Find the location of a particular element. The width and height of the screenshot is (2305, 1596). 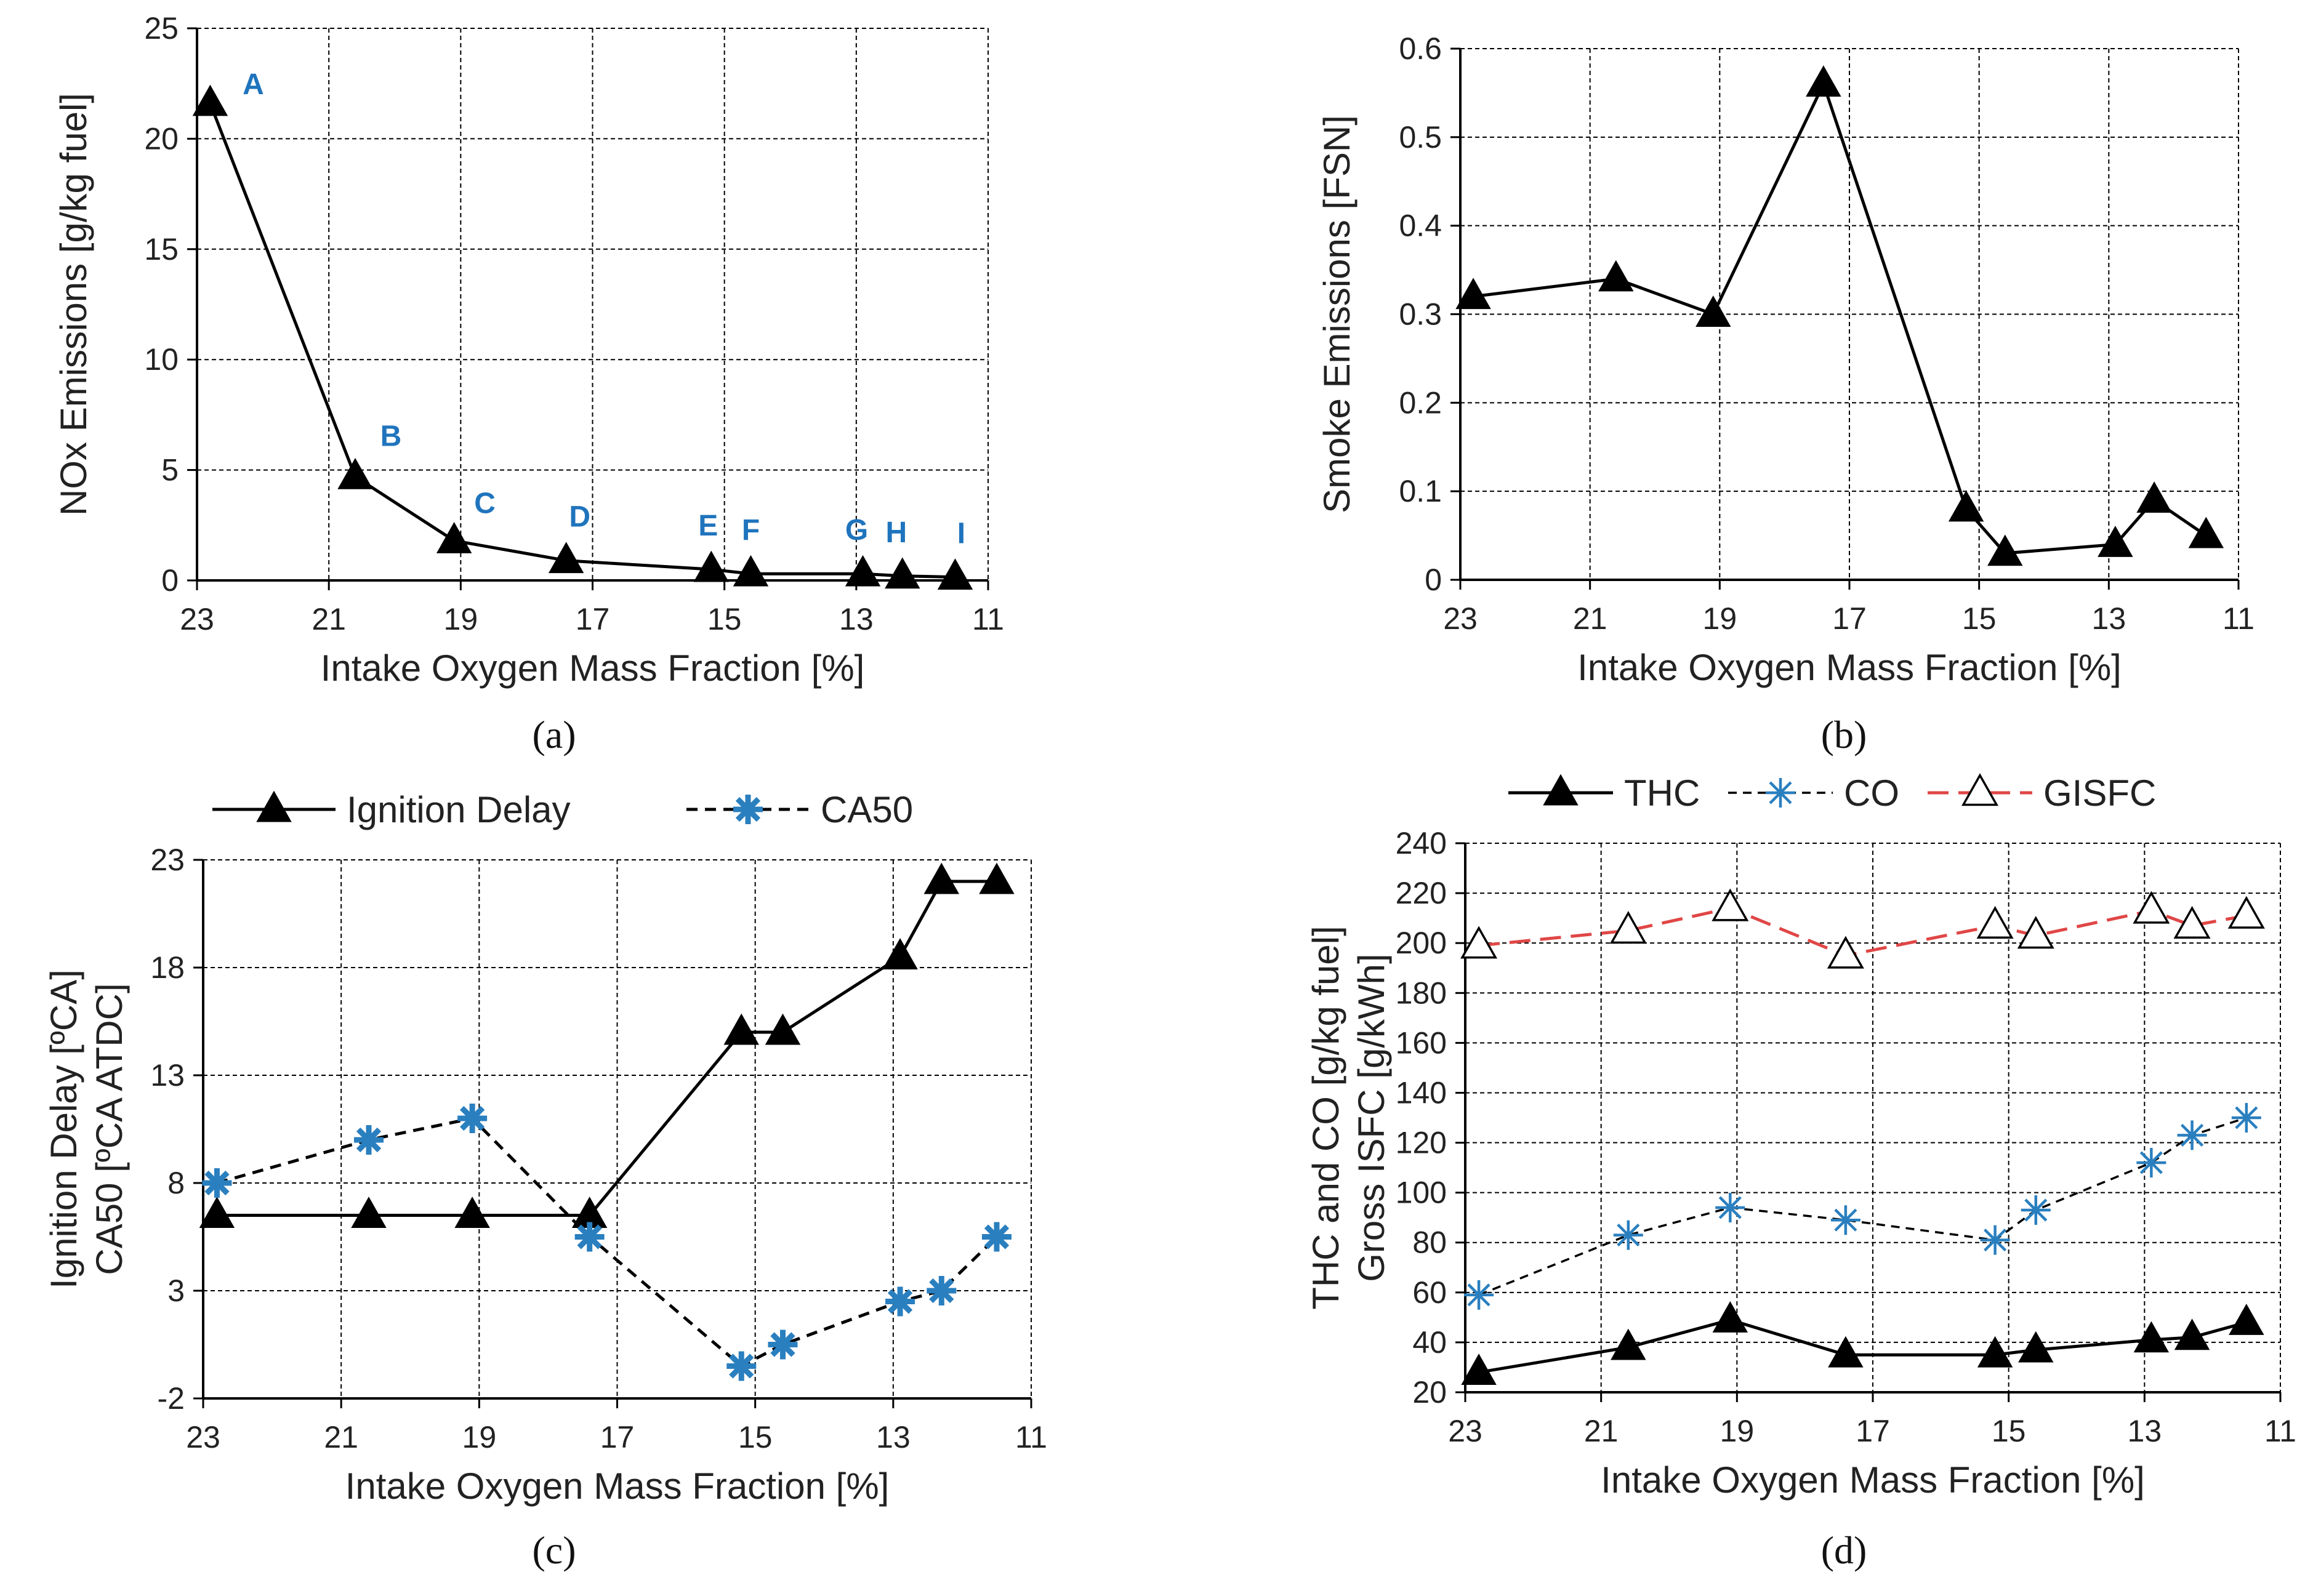

y-tick-label: 0 is located at coordinates (1433, 580).